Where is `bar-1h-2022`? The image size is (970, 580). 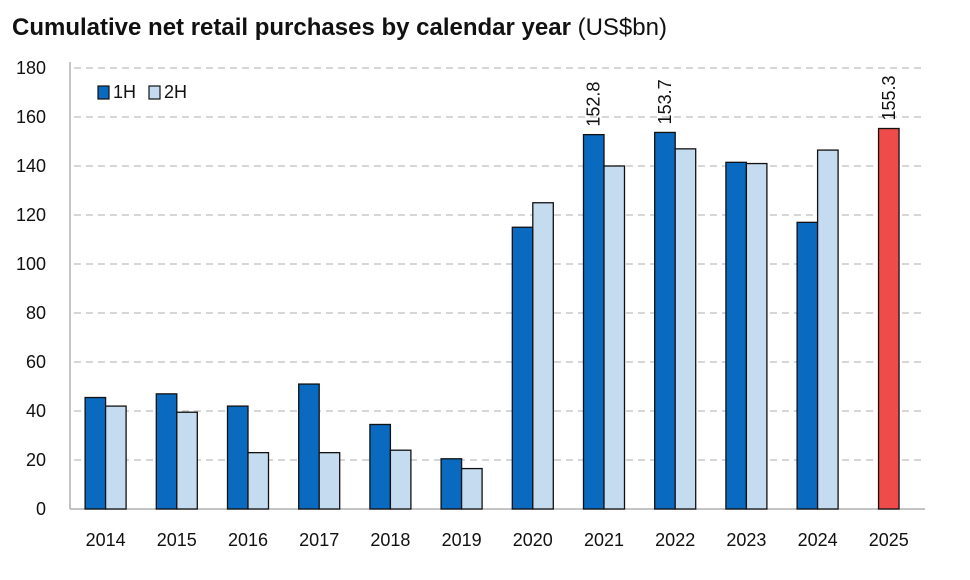 bar-1h-2022 is located at coordinates (665, 320).